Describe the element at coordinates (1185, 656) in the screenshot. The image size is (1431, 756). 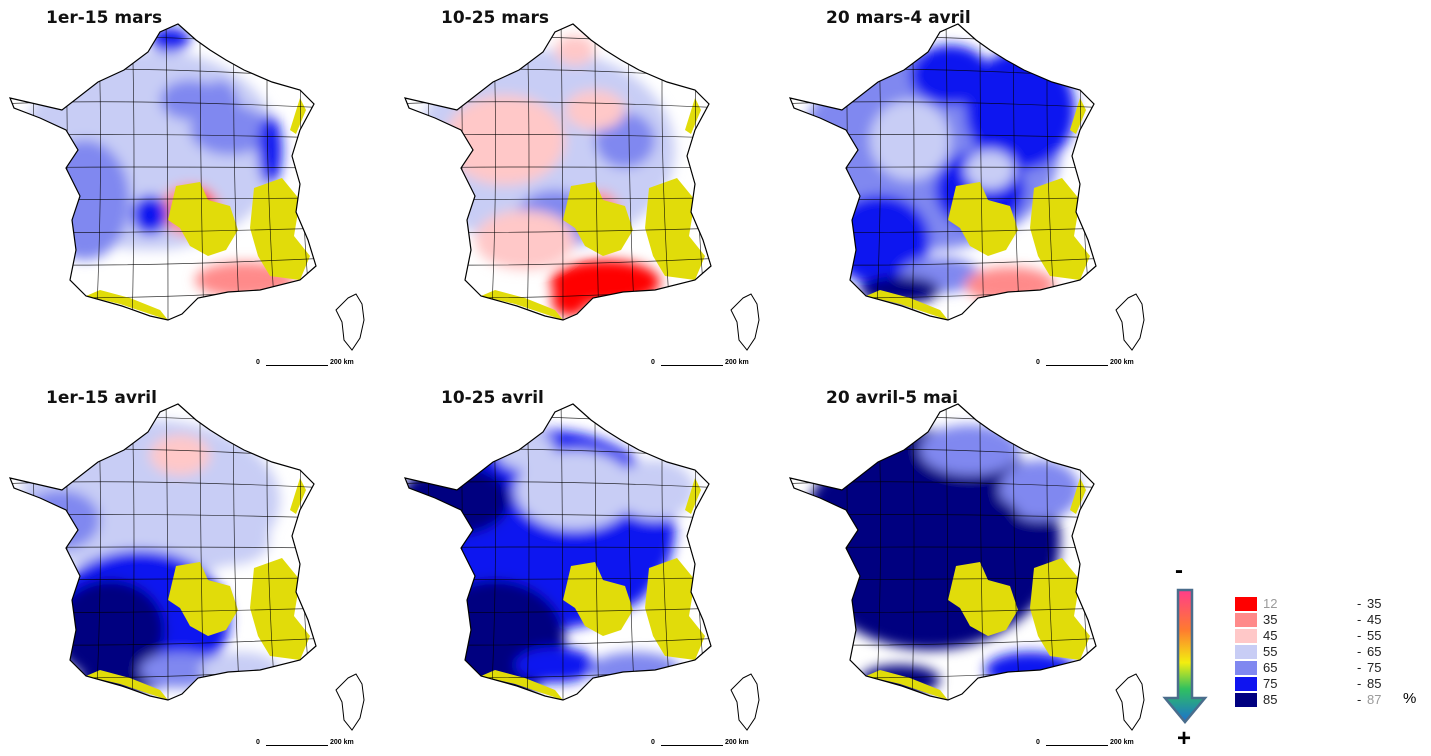
I see `gradient-arrow-icon` at that location.